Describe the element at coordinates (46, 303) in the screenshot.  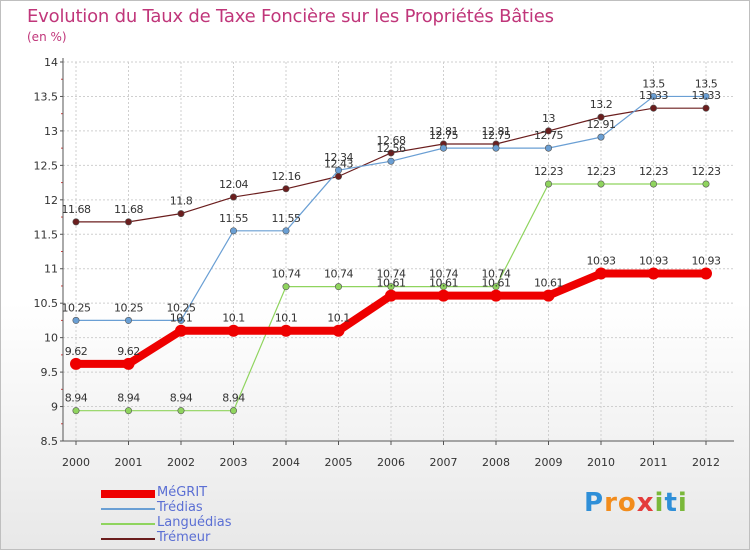
I see `y-tick-label: 10.5` at that location.